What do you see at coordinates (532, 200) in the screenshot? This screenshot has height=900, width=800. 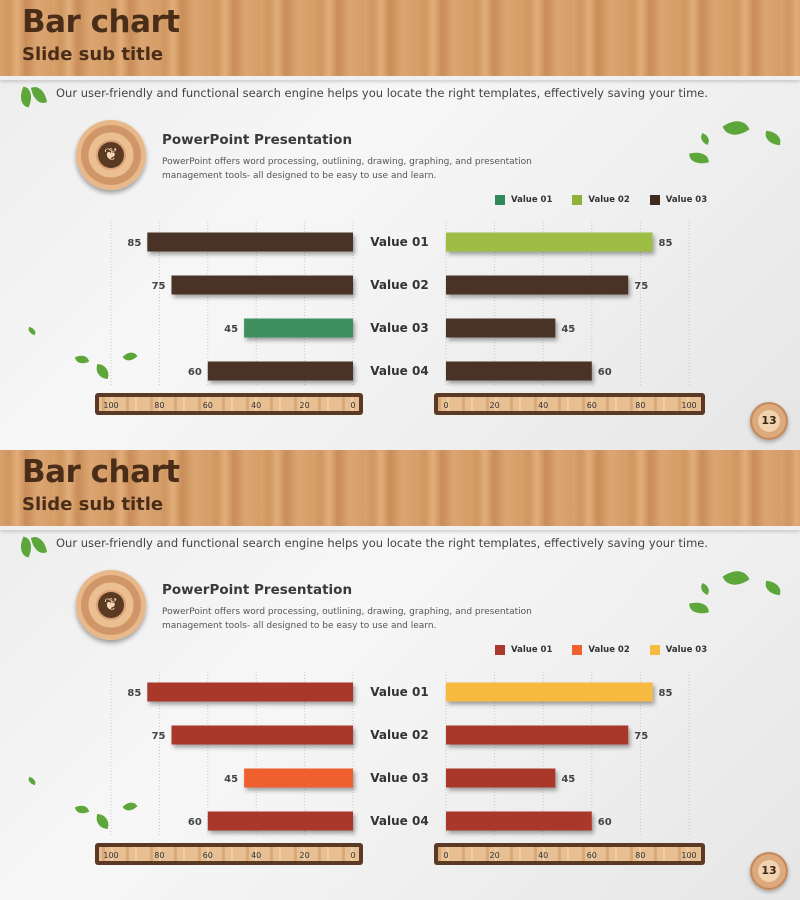 I see `legend-label: Value 01` at bounding box center [532, 200].